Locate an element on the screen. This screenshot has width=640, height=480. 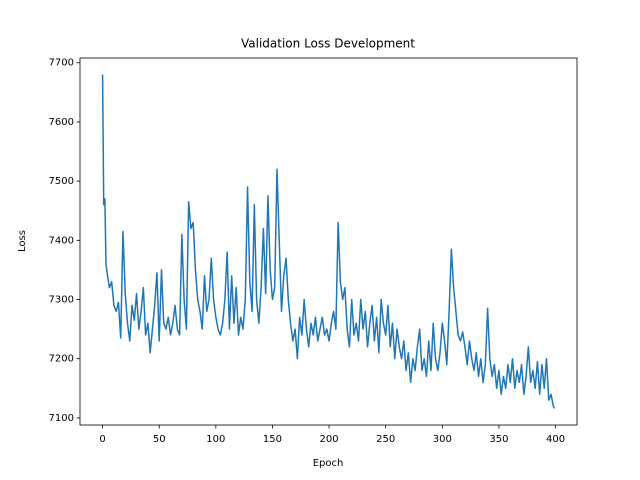
x-tick-label: 250 is located at coordinates (385, 439).